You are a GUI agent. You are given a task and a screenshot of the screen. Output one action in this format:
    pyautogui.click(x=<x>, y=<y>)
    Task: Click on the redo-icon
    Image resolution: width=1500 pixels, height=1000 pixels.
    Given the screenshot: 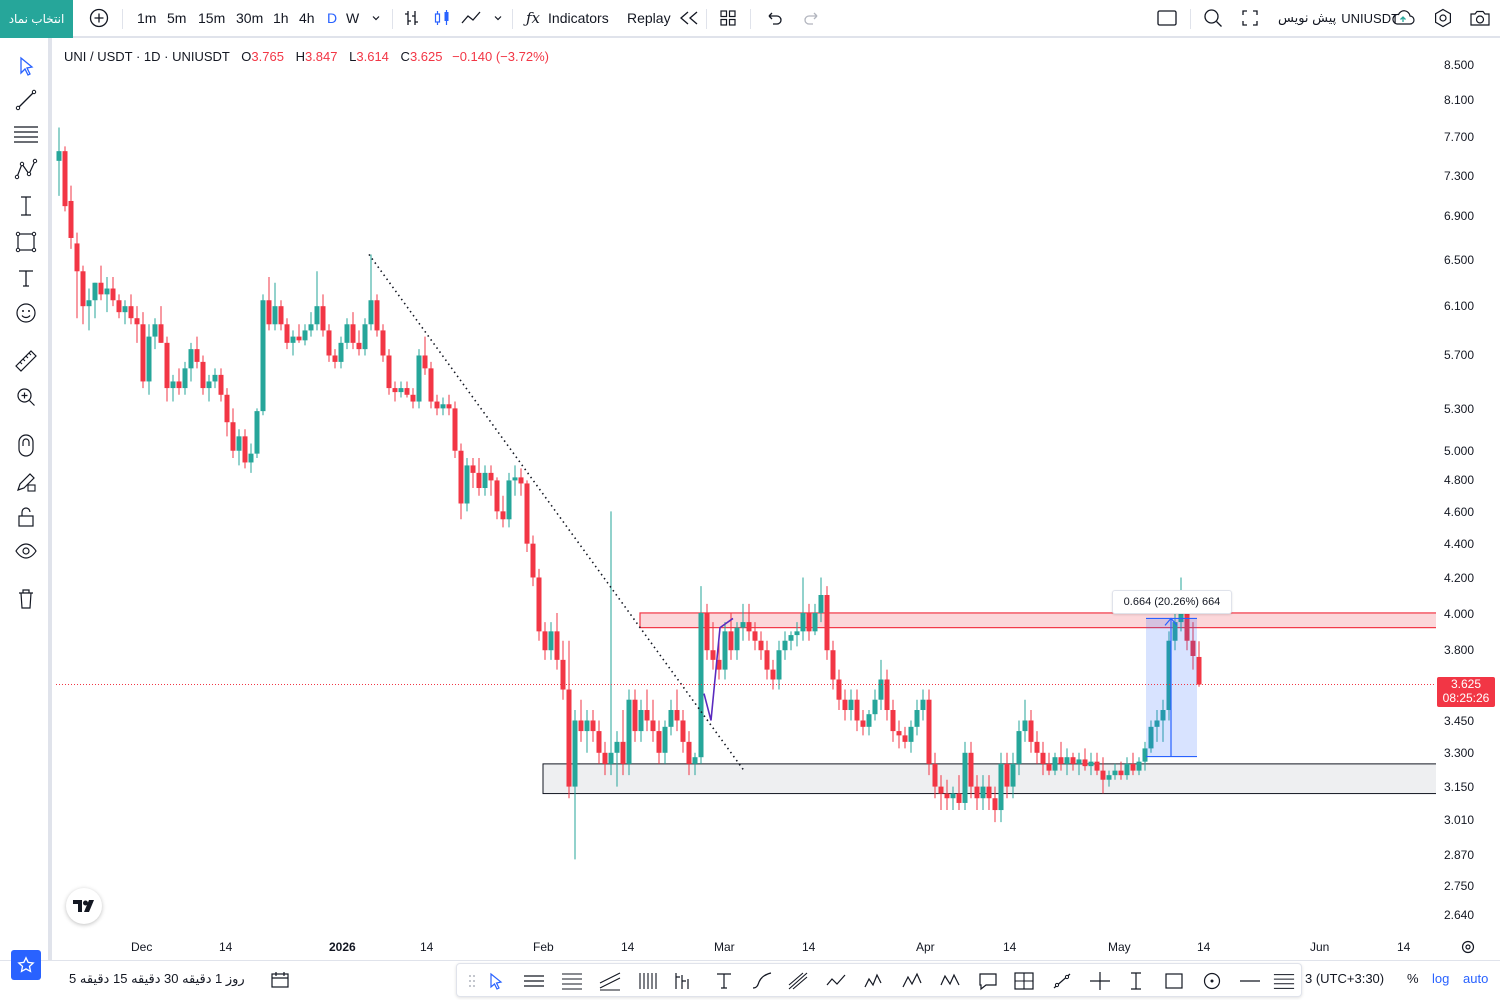 What is the action you would take?
    pyautogui.click(x=812, y=18)
    